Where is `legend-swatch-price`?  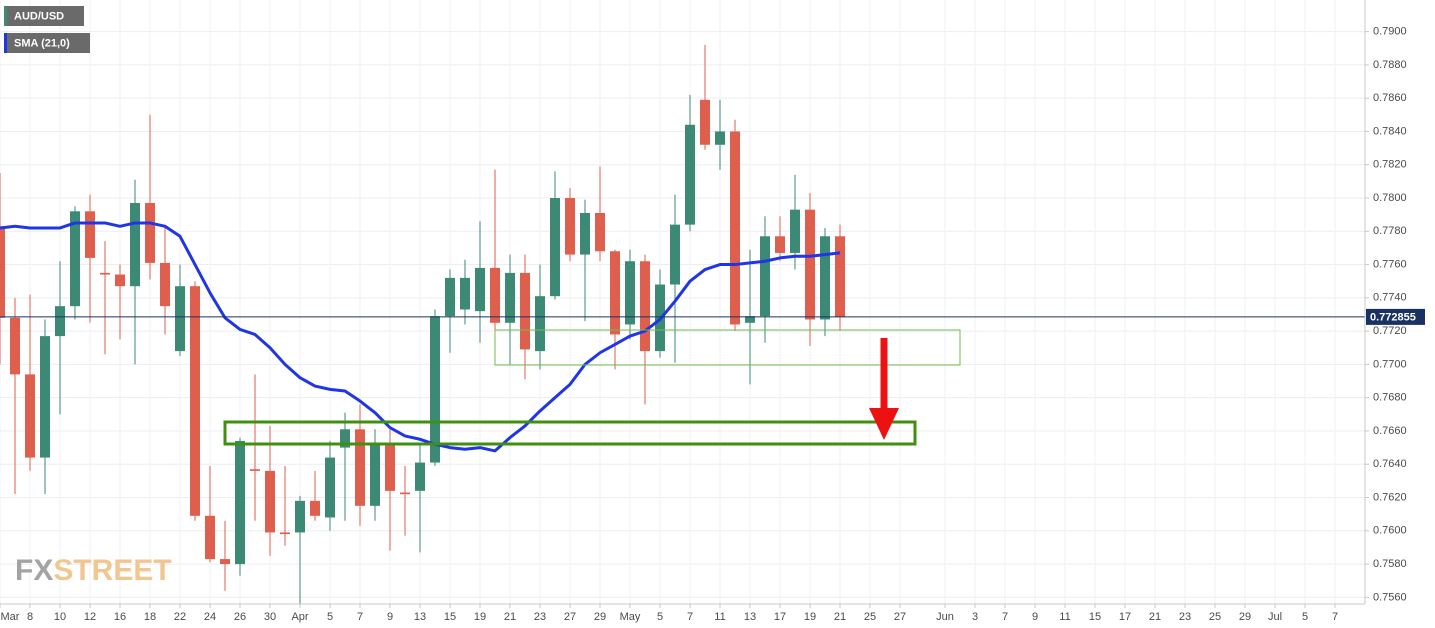 legend-swatch-price is located at coordinates (5, 16).